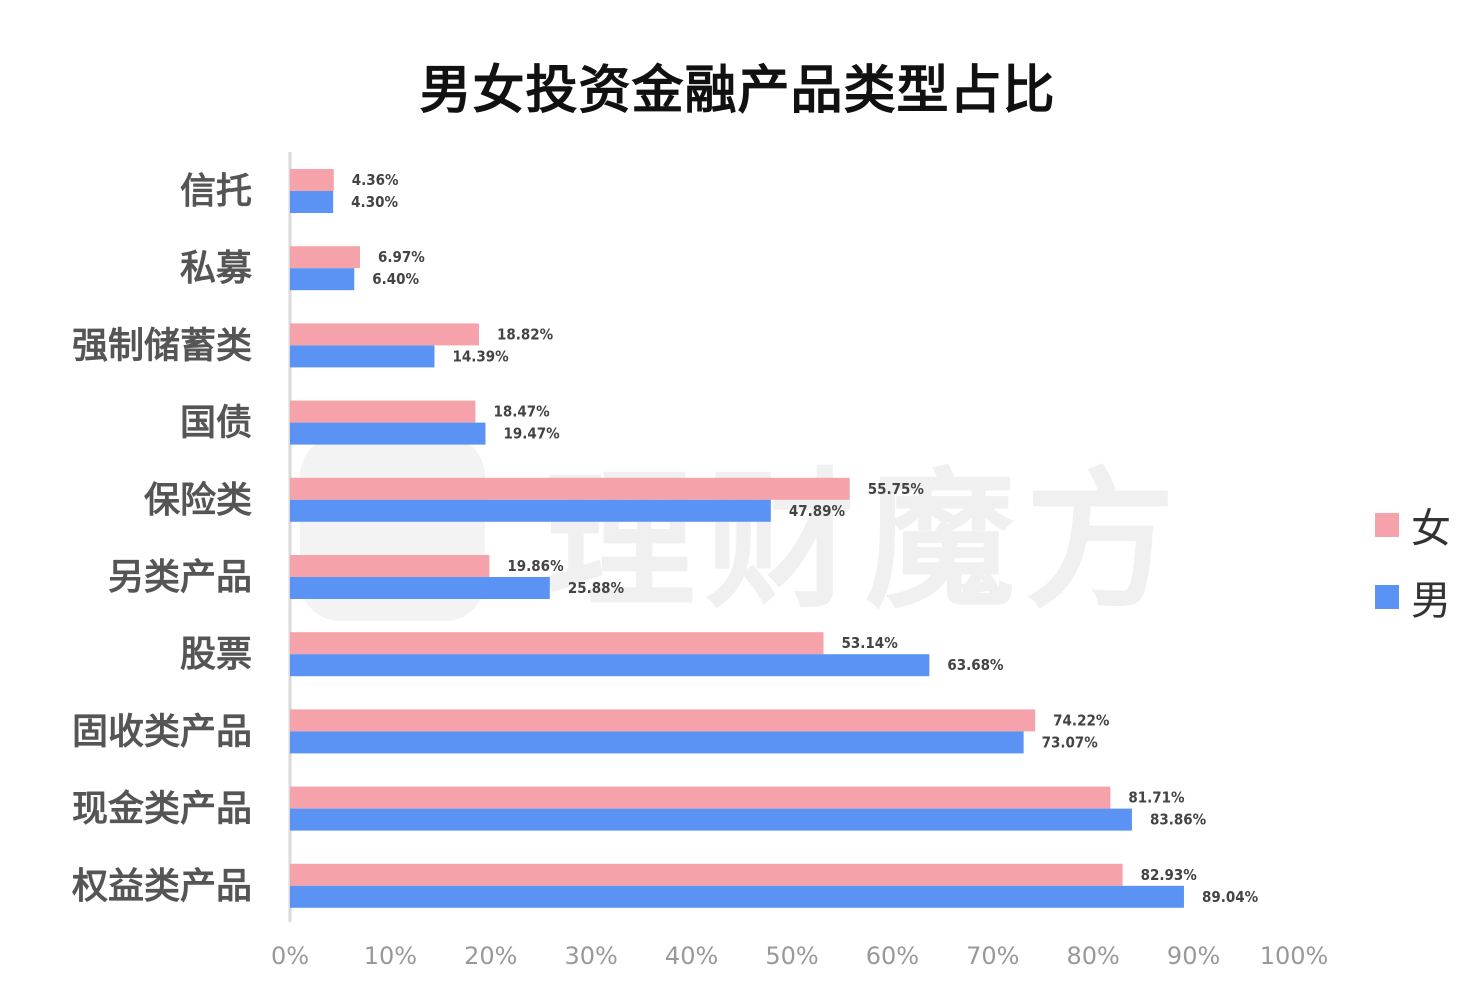 The image size is (1475, 1003). What do you see at coordinates (1431, 529) in the screenshot?
I see `legend-label-female: 女` at bounding box center [1431, 529].